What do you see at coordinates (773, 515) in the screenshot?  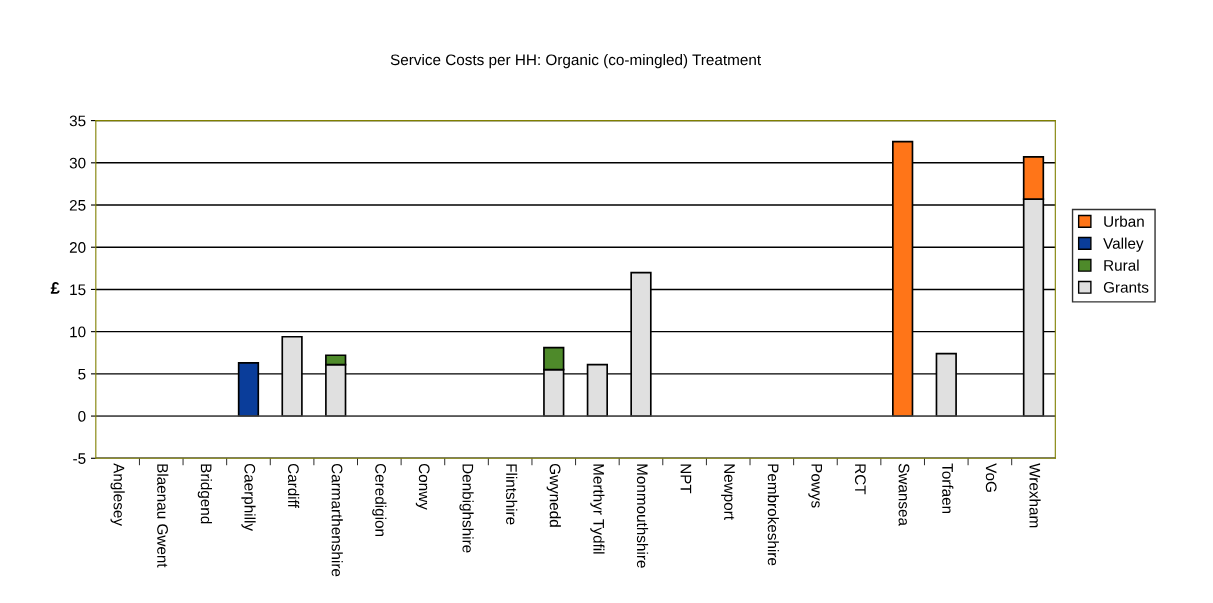 I see `x-tick-label: Pembrokeshire` at bounding box center [773, 515].